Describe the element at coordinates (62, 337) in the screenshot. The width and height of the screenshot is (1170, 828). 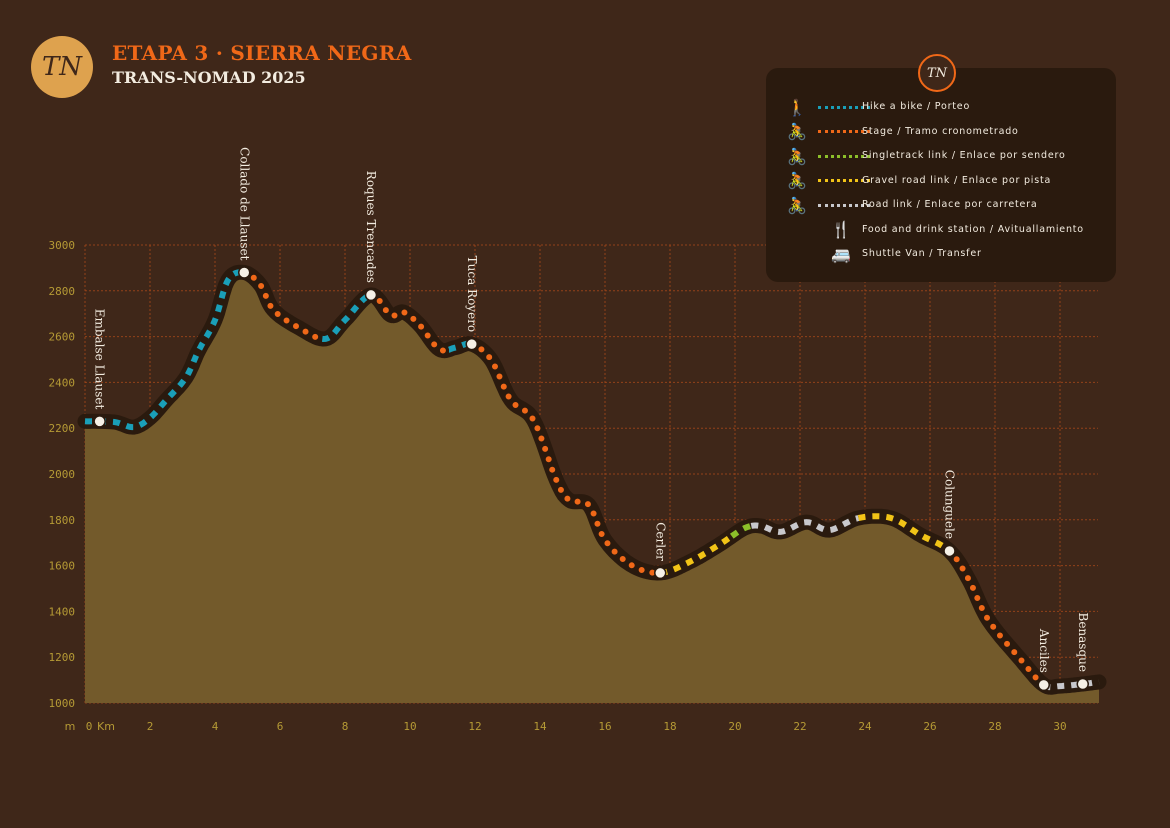
I see `y-tick-label: 2600` at that location.